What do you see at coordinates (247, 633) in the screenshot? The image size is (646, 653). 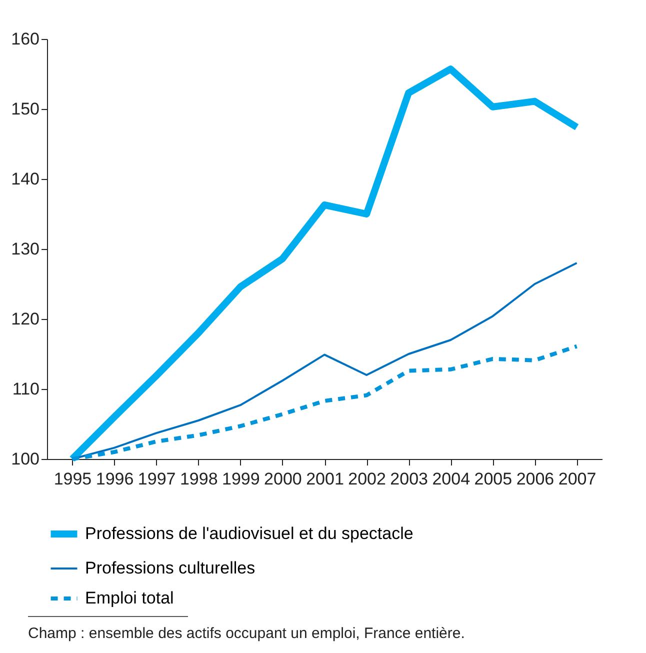 I see `text: Champ : ensemble des actifs occupant un emploi, France entière.` at bounding box center [247, 633].